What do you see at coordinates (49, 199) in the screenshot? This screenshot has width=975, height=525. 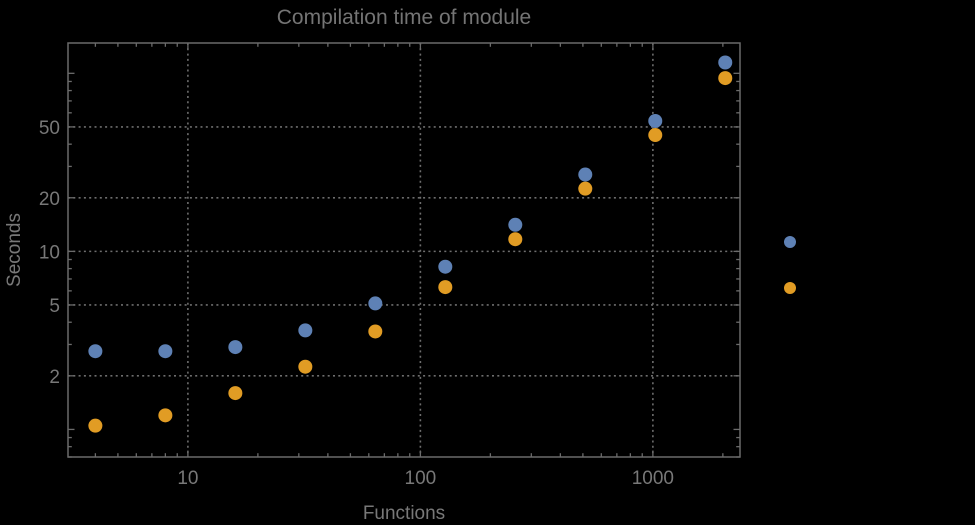 I see `y-tick-label: 20` at bounding box center [49, 199].